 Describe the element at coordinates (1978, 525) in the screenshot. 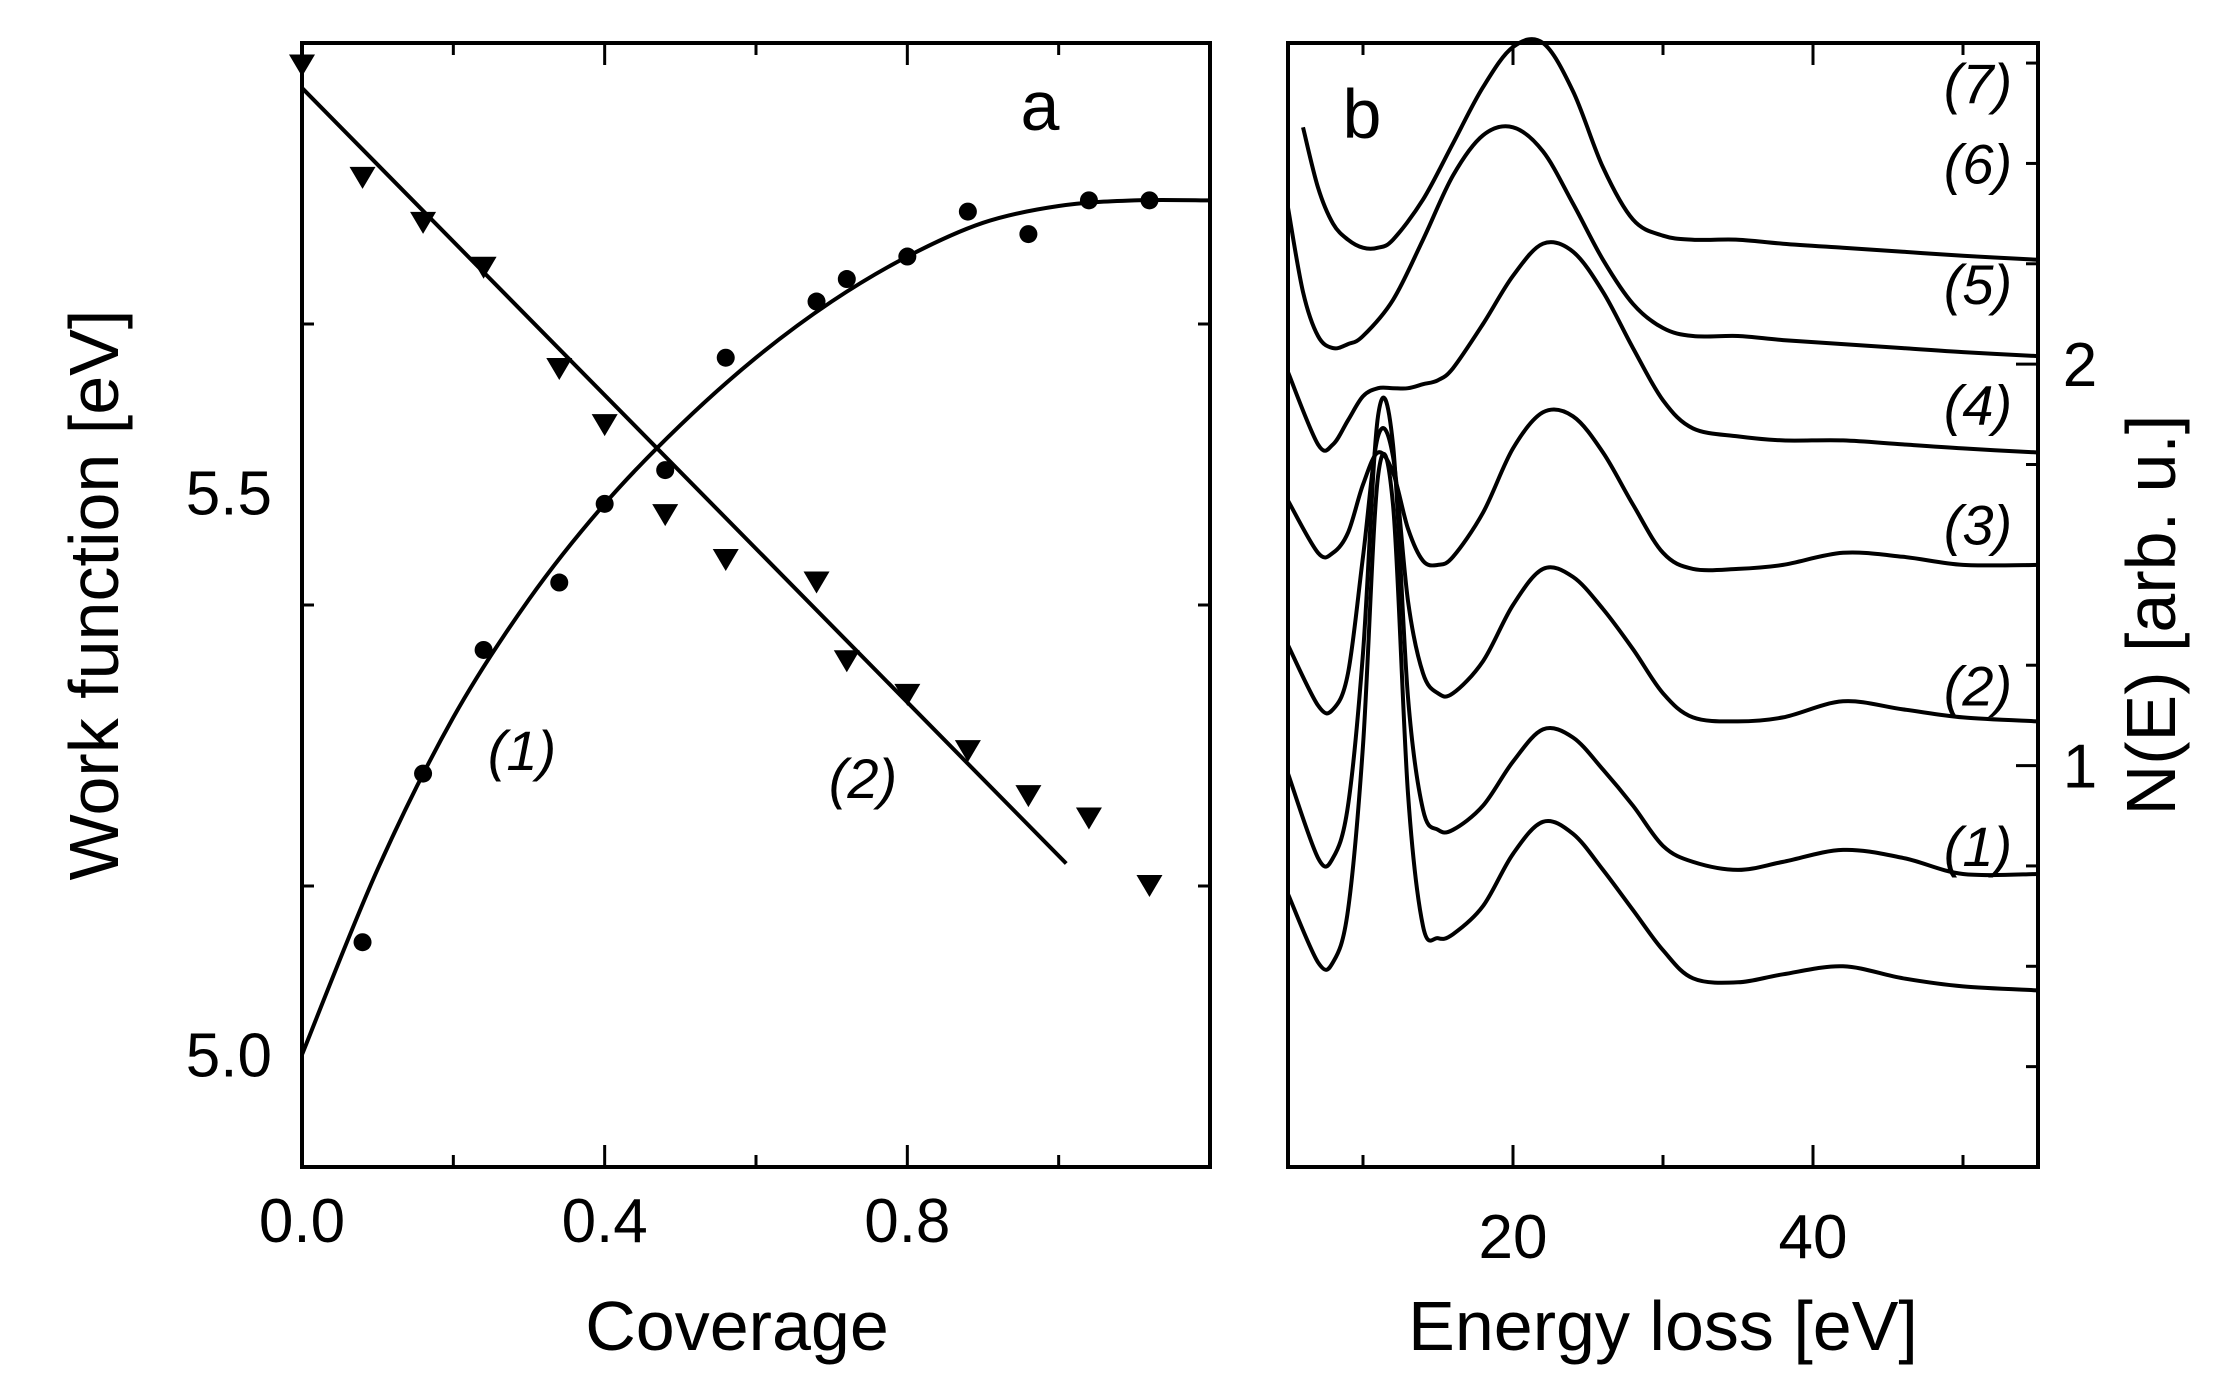

I see `panel-b-curve-label-3: (3)` at that location.